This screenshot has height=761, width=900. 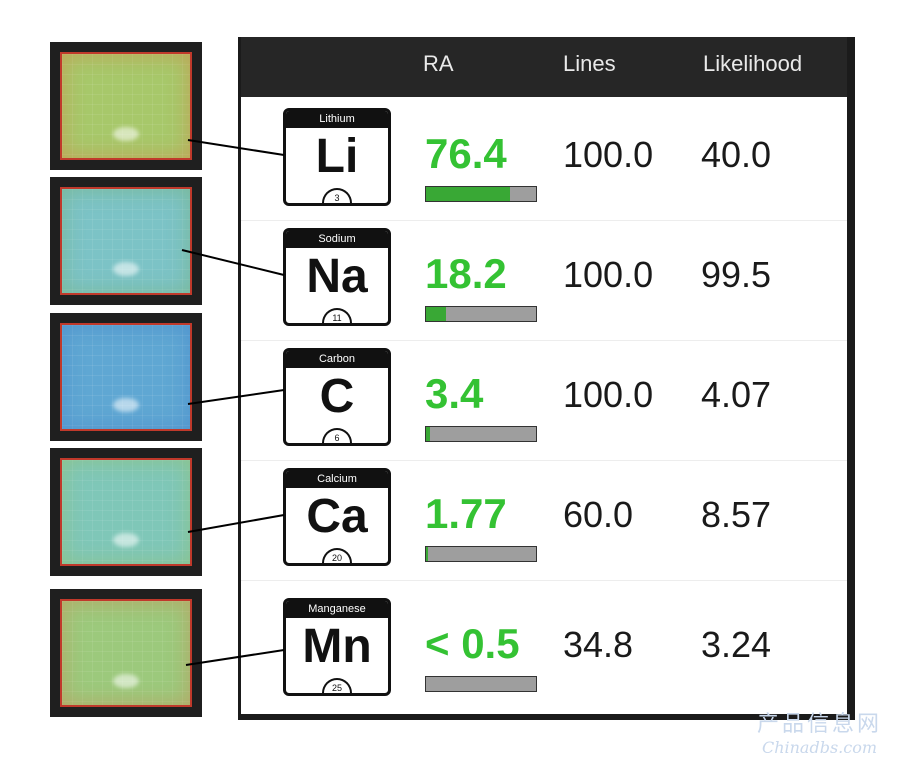 I want to click on likelihood-value: 99.5, so click(x=736, y=274).